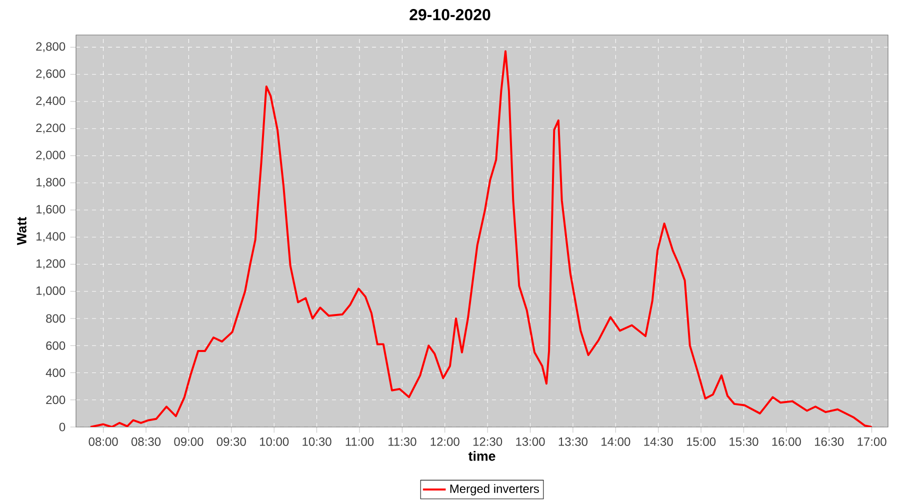 This screenshot has width=900, height=500. I want to click on x-axis-title: time, so click(482, 456).